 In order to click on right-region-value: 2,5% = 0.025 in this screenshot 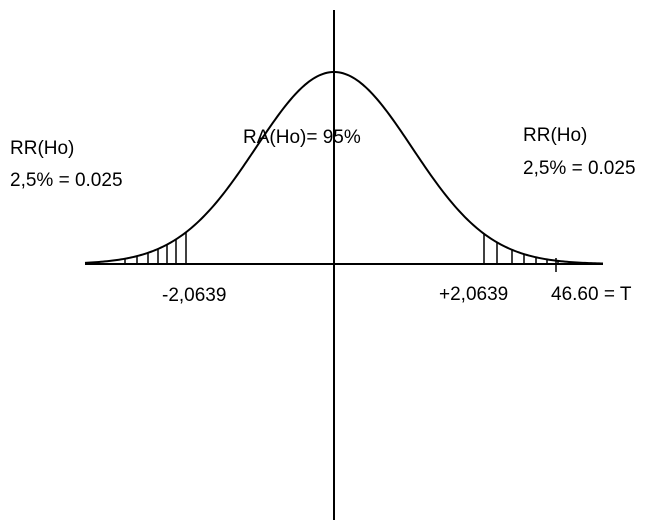, I will do `click(579, 168)`.